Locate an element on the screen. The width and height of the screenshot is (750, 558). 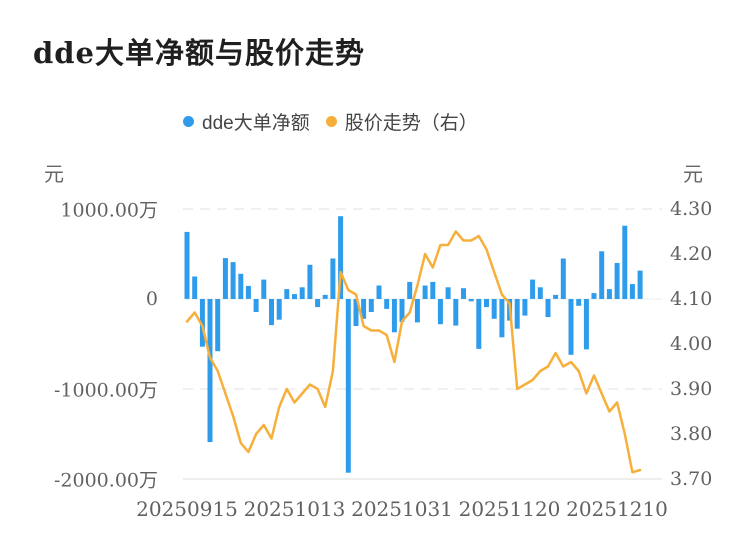
legend-dot-orange-icon is located at coordinates (331, 121).